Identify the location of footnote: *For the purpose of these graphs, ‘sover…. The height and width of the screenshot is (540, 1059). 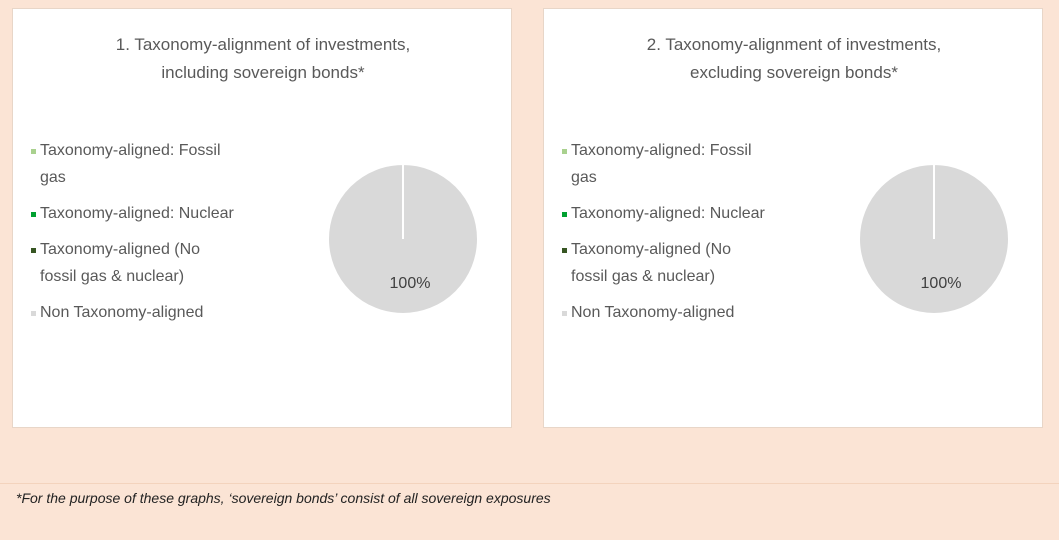
(283, 498).